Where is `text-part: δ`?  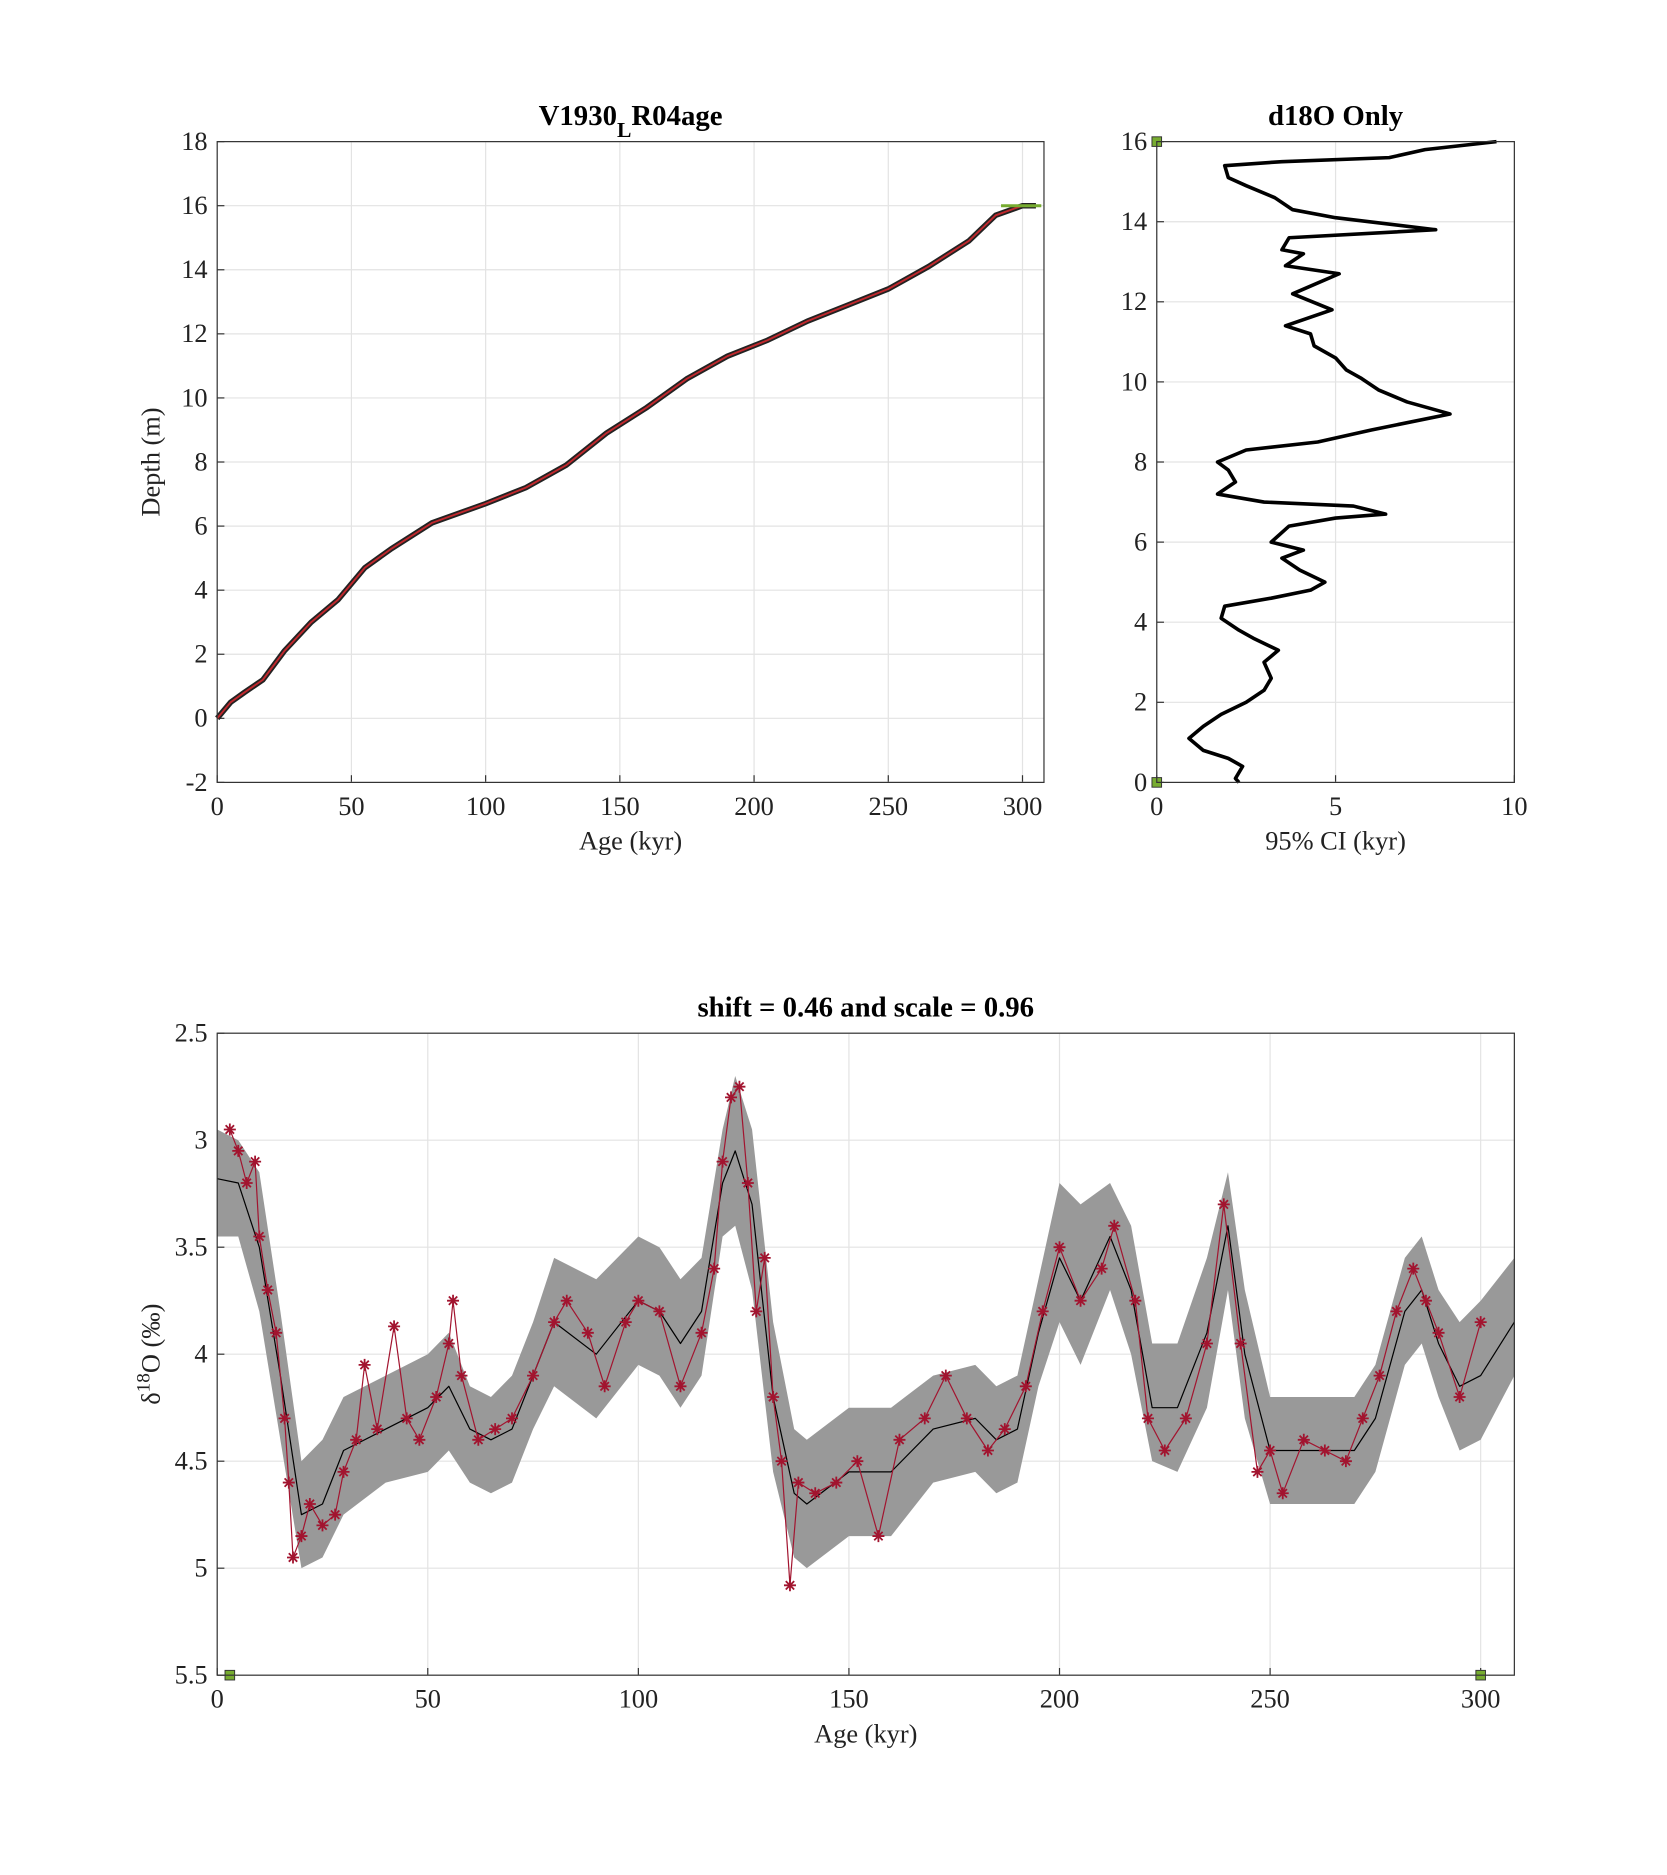
text-part: δ is located at coordinates (151, 1398).